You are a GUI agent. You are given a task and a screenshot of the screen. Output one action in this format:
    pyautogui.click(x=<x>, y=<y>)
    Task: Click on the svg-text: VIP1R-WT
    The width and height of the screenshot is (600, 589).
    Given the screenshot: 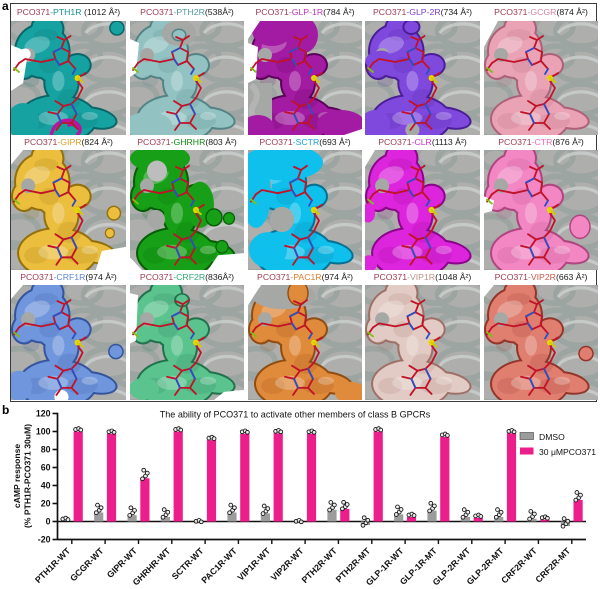 What is the action you would take?
    pyautogui.click(x=253, y=563)
    